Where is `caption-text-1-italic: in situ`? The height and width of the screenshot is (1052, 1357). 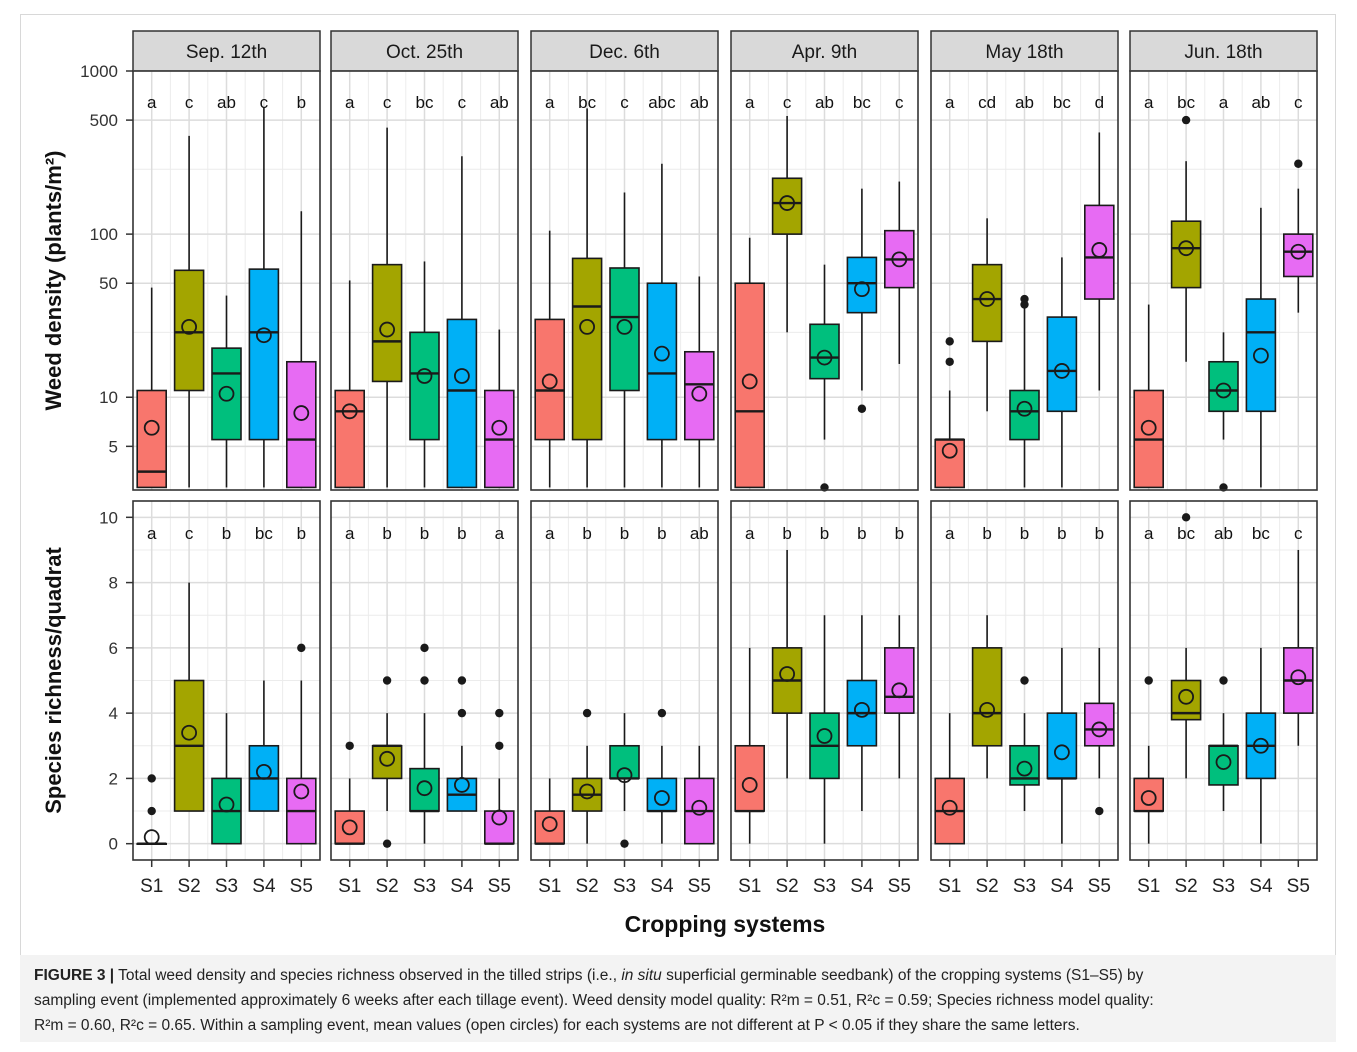
caption-text-1-italic: in situ is located at coordinates (641, 975).